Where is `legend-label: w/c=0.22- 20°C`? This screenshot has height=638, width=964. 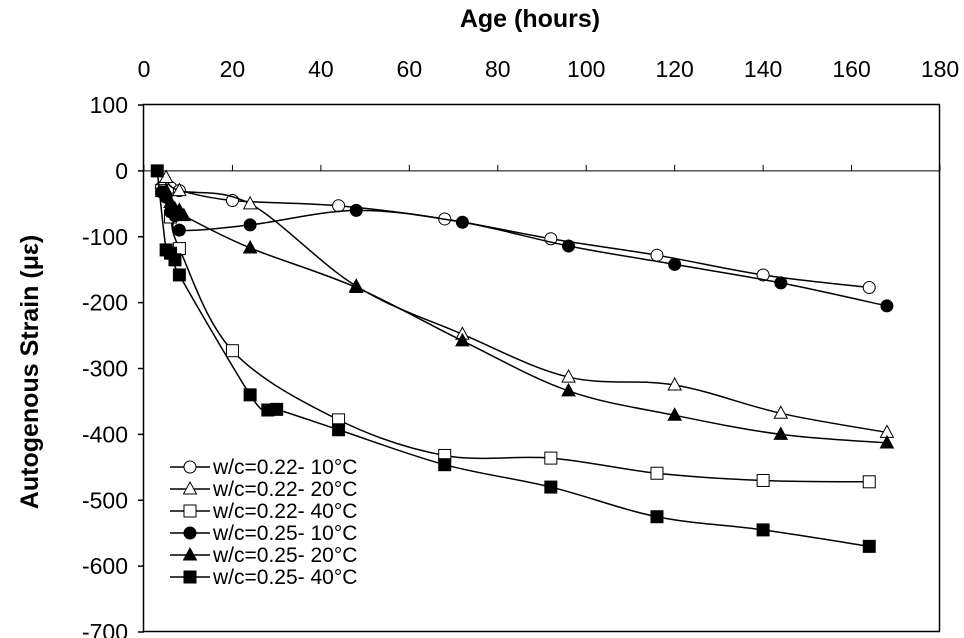 legend-label: w/c=0.22- 20°C is located at coordinates (284, 489).